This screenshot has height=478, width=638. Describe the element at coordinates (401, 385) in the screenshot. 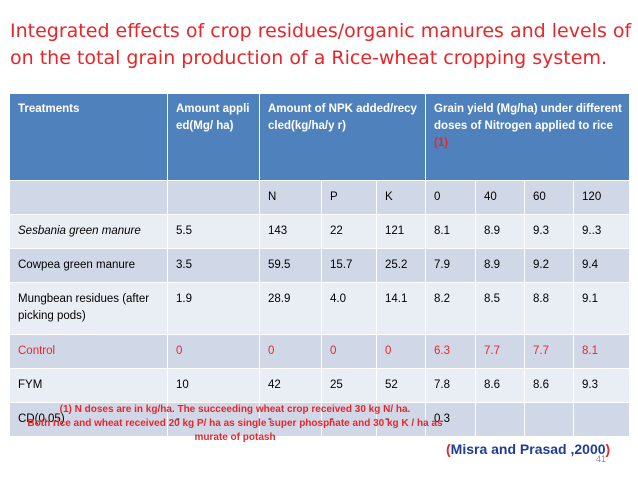

I see `table-cell: 52` at that location.